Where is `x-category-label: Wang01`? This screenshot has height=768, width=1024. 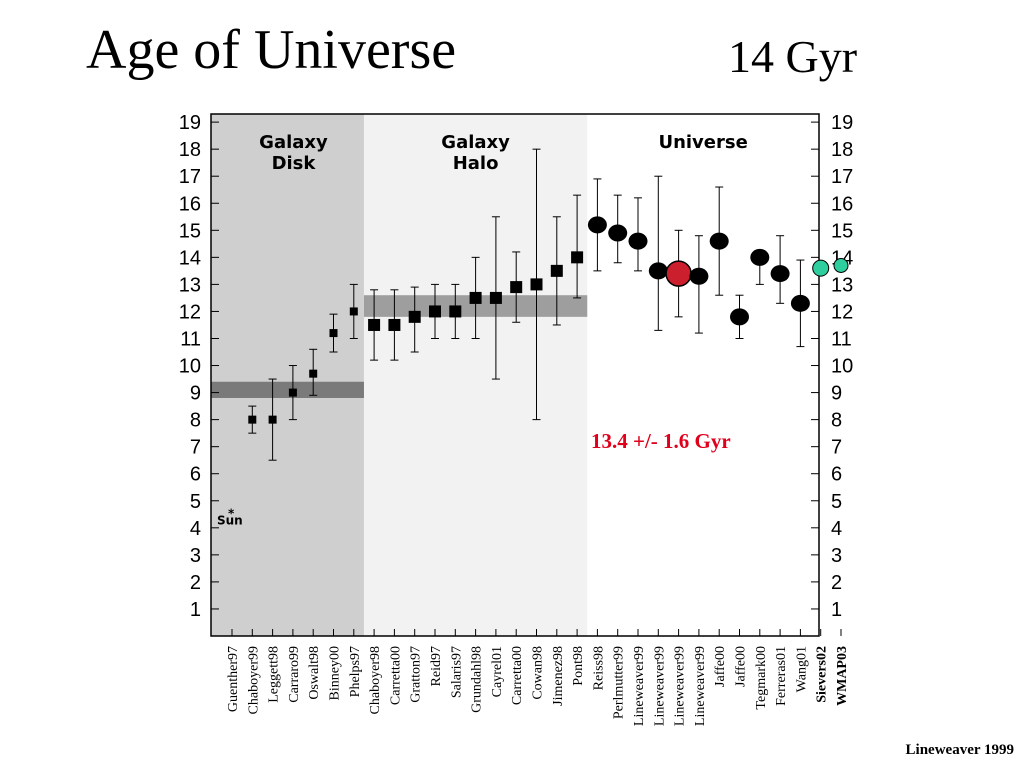
x-category-label: Wang01 is located at coordinates (801, 669).